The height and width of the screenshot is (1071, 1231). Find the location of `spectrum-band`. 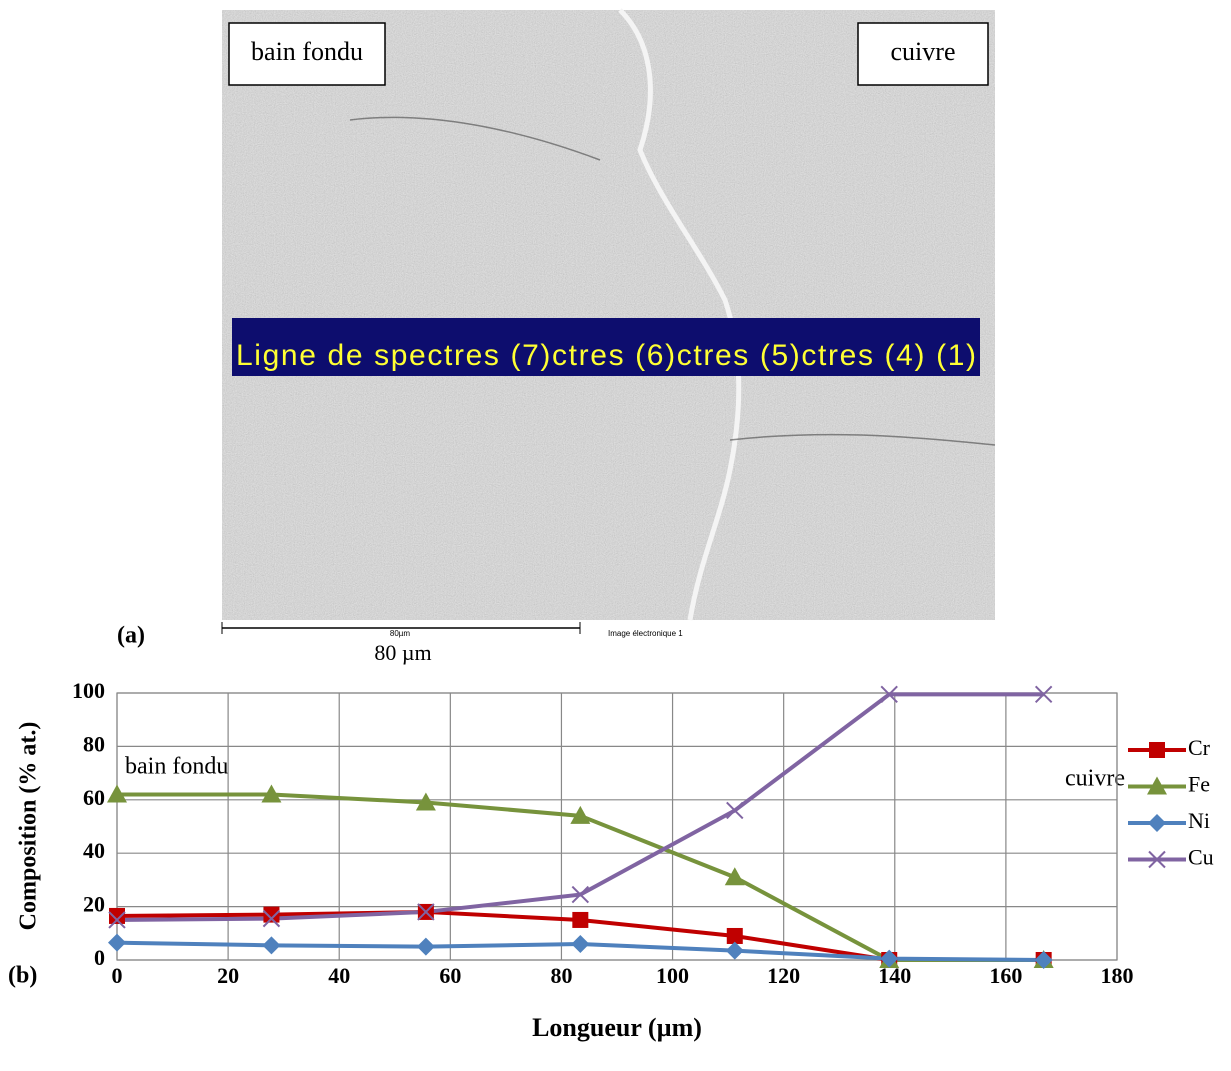

spectrum-band is located at coordinates (606, 347).